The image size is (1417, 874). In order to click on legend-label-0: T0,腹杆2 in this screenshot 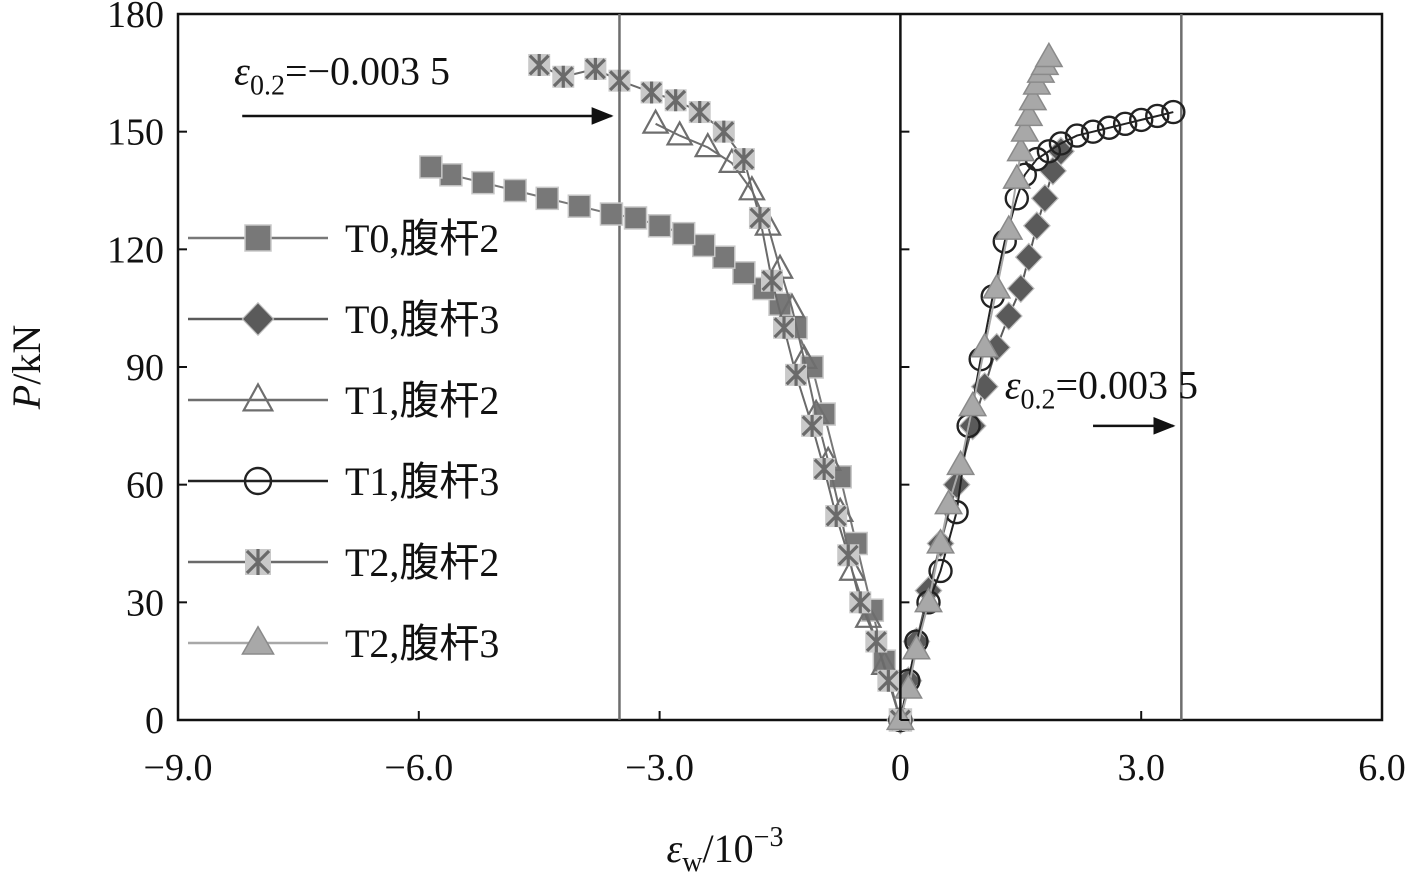, I will do `click(422, 238)`.